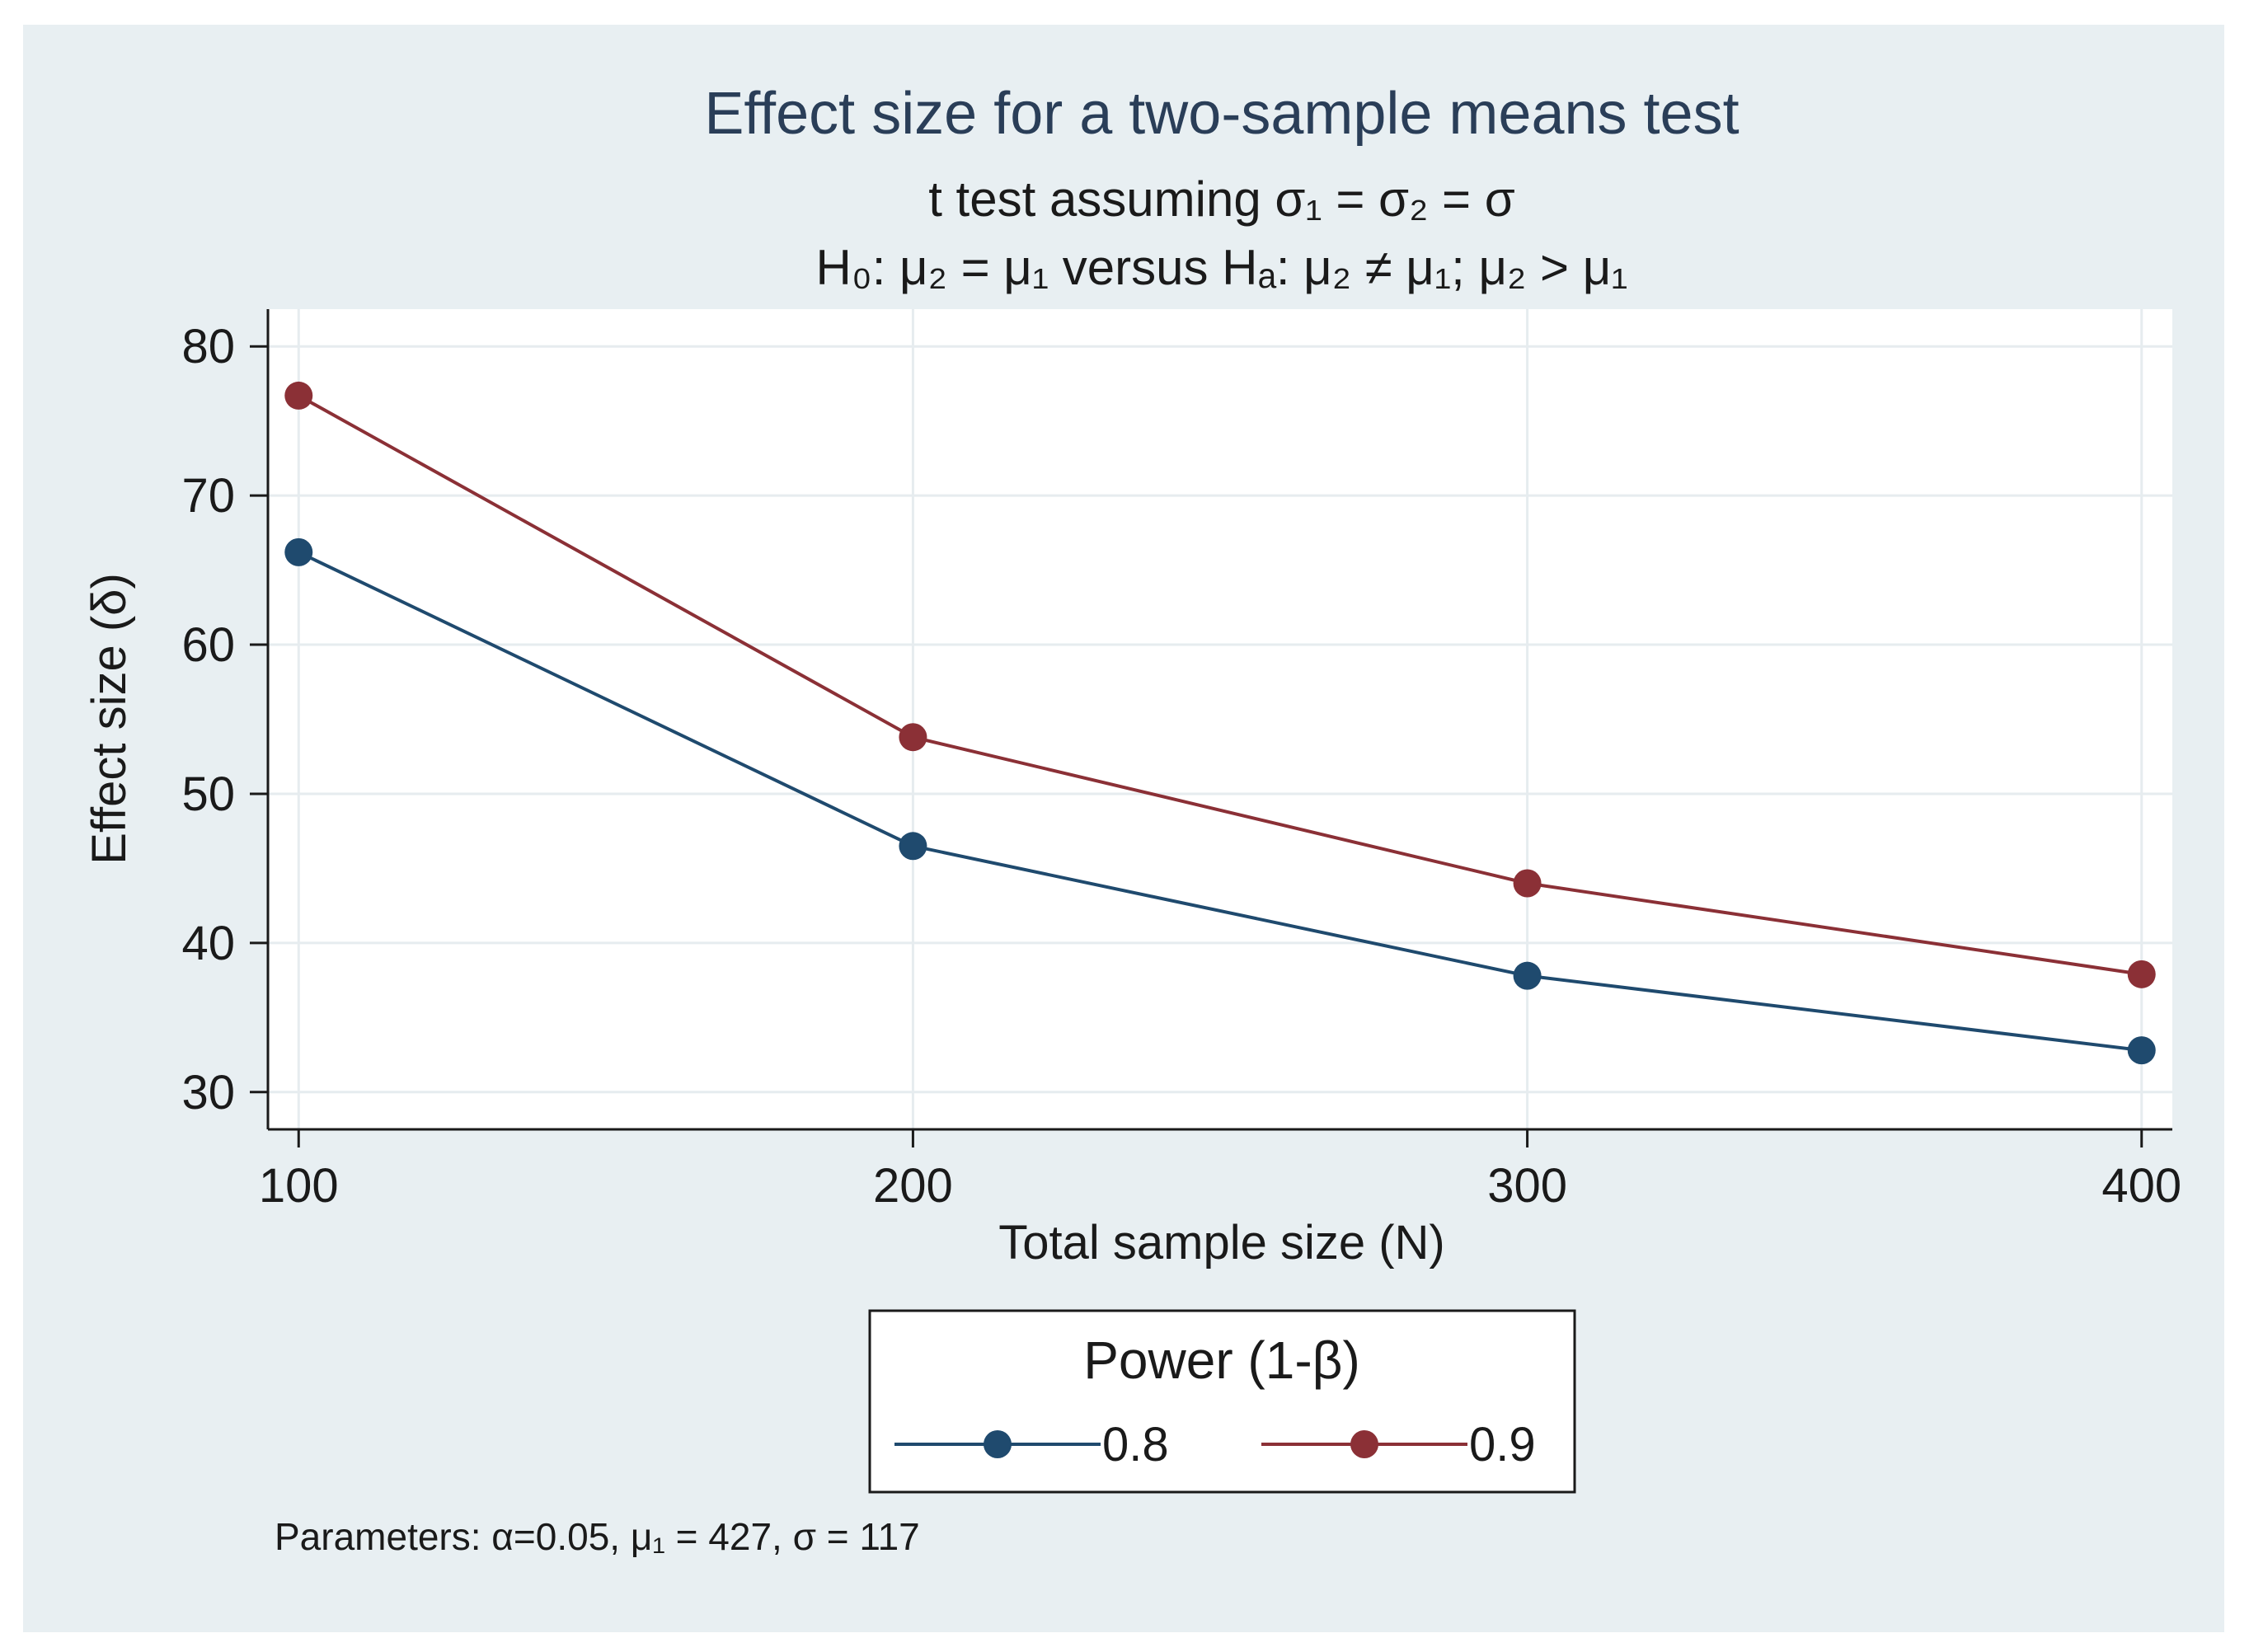 Image resolution: width=2249 pixels, height=1652 pixels. Describe the element at coordinates (225, 719) in the screenshot. I see `y-ticks: 30 40 50 60 70 80` at that location.